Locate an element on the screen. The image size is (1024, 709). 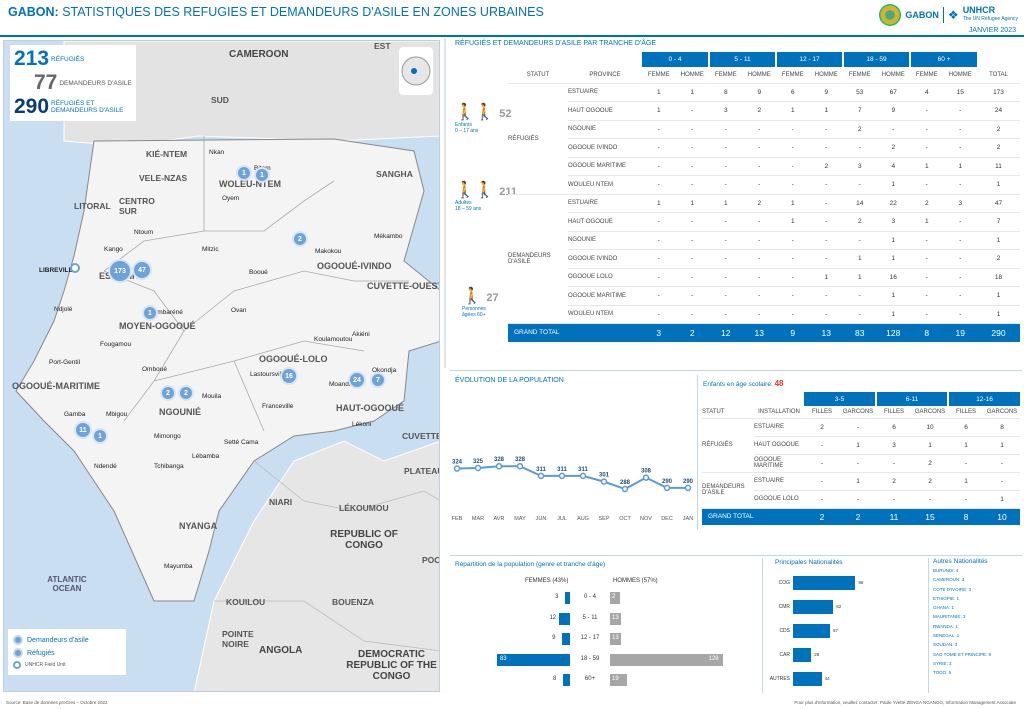
city-label: Setté Cama is located at coordinates (241, 442).